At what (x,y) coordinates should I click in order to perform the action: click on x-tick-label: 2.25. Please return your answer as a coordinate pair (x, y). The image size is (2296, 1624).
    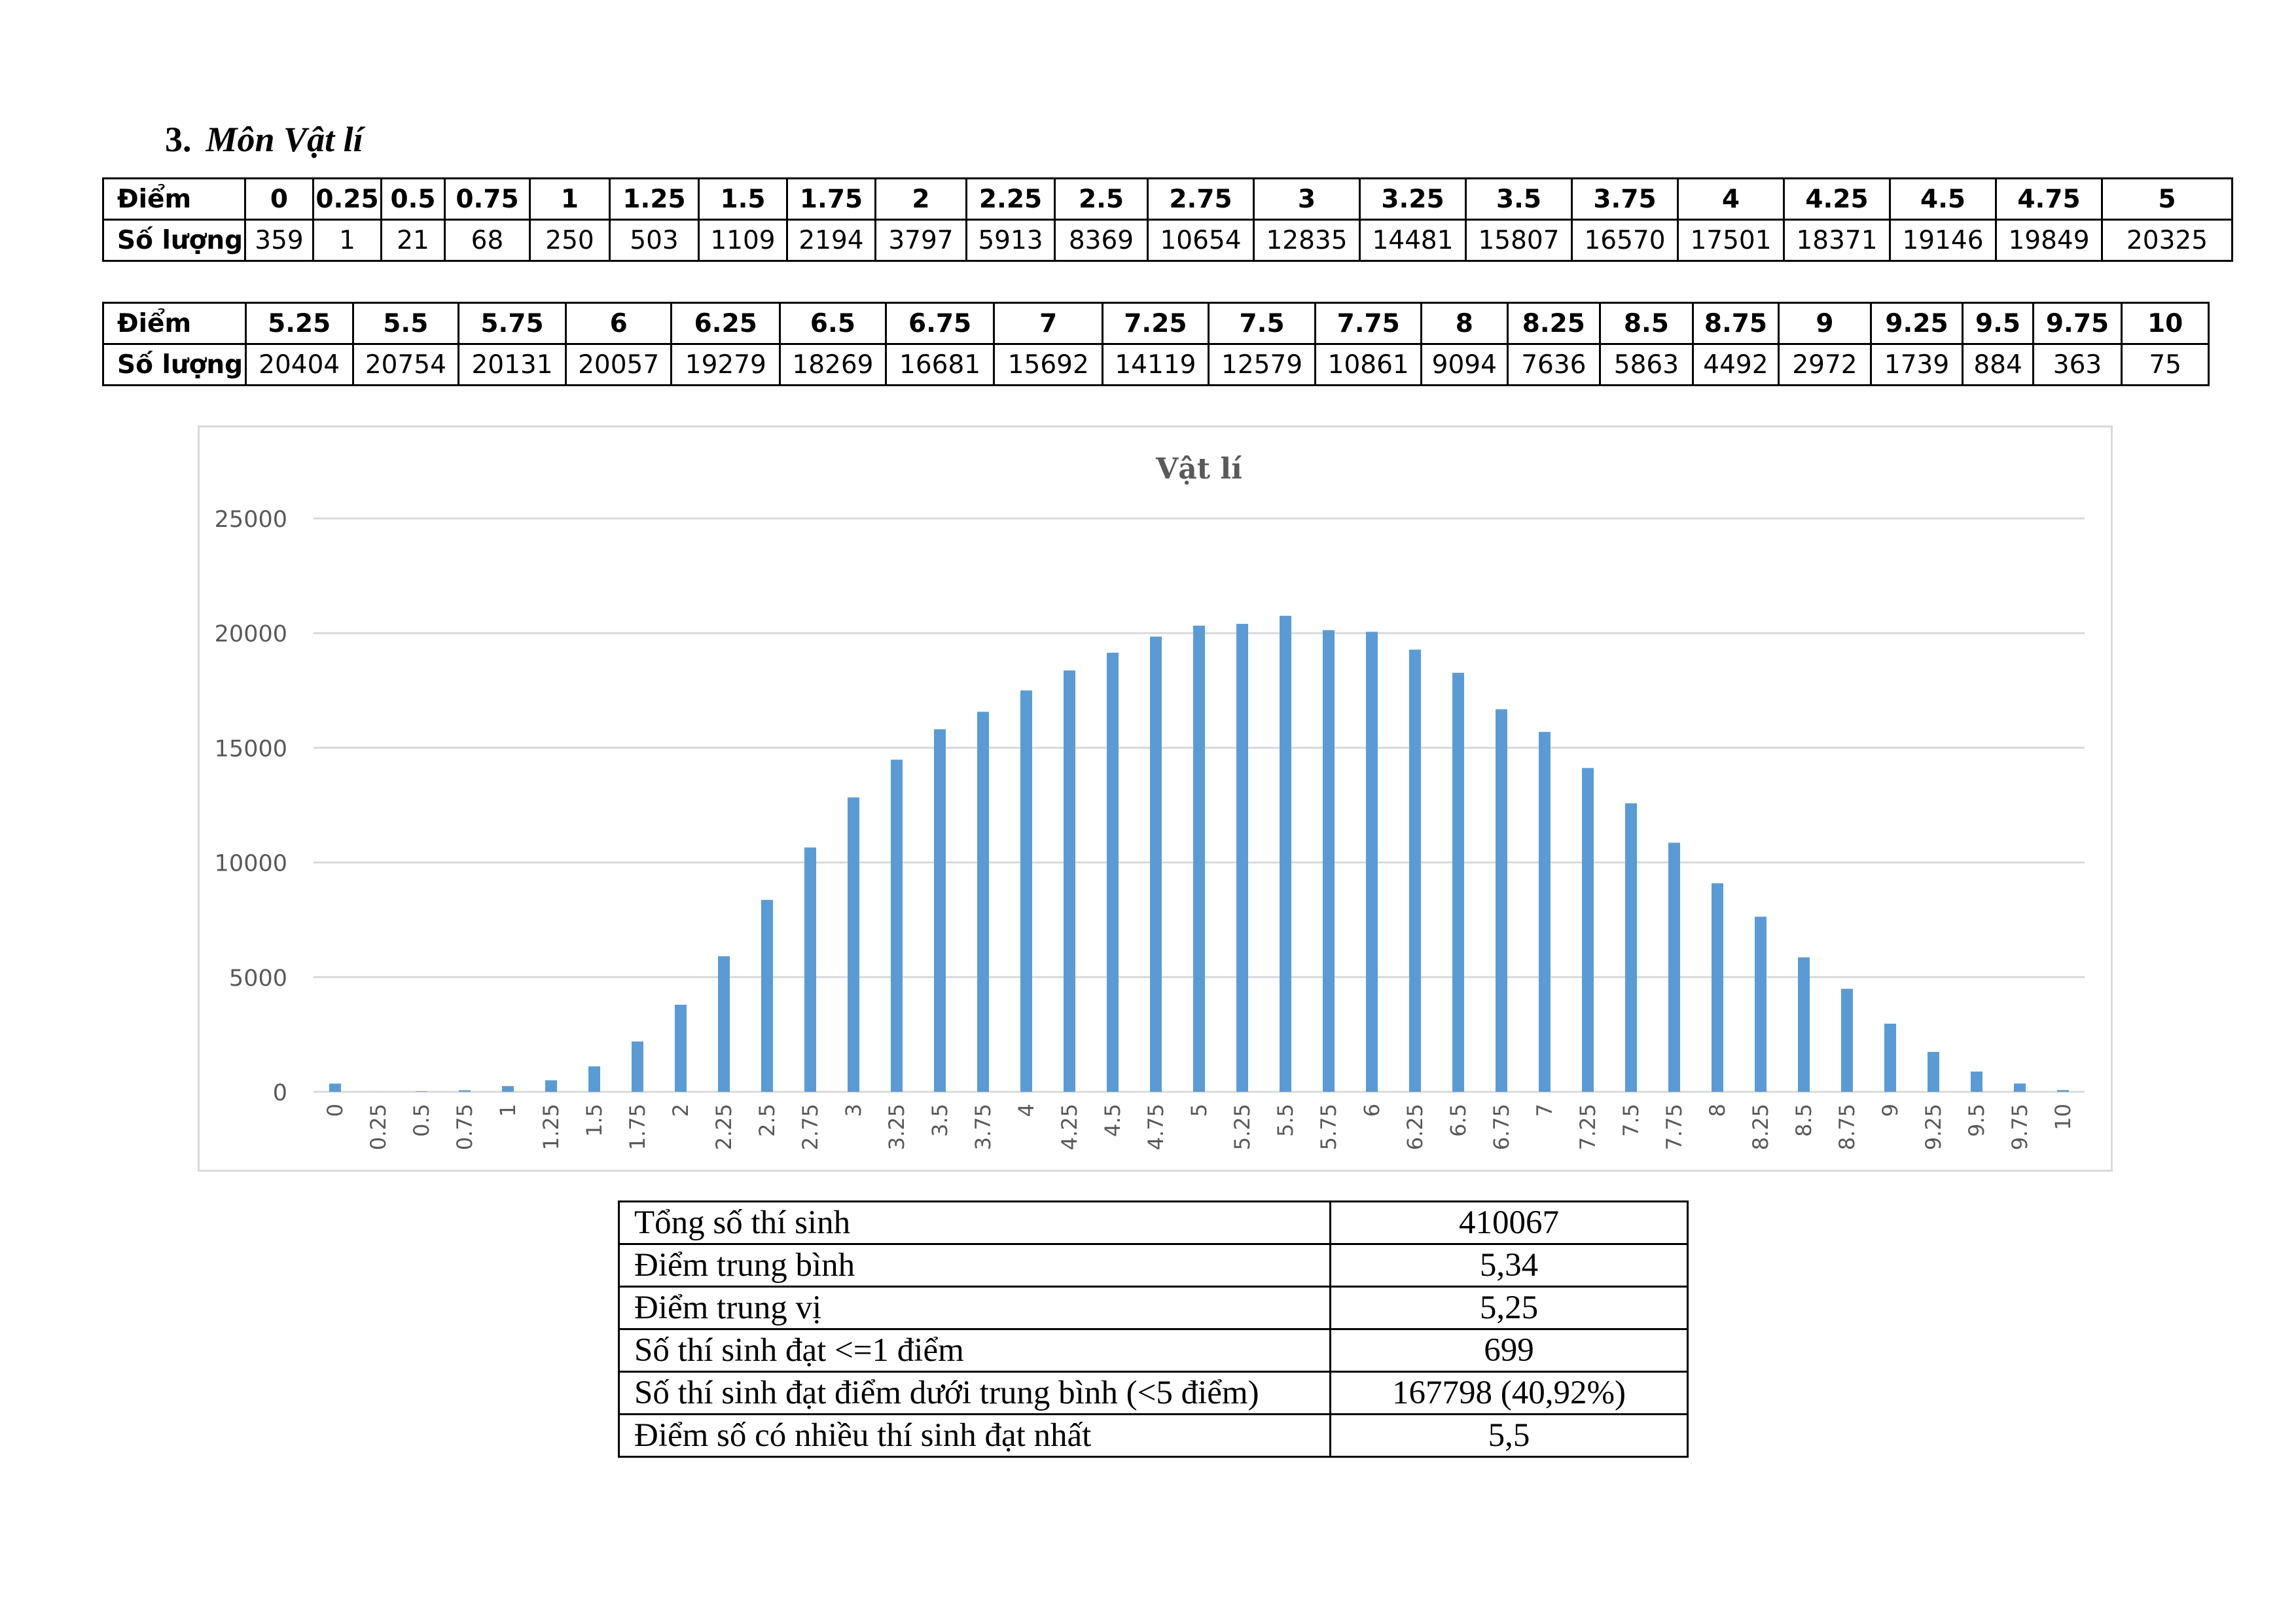
    Looking at the image, I should click on (723, 1127).